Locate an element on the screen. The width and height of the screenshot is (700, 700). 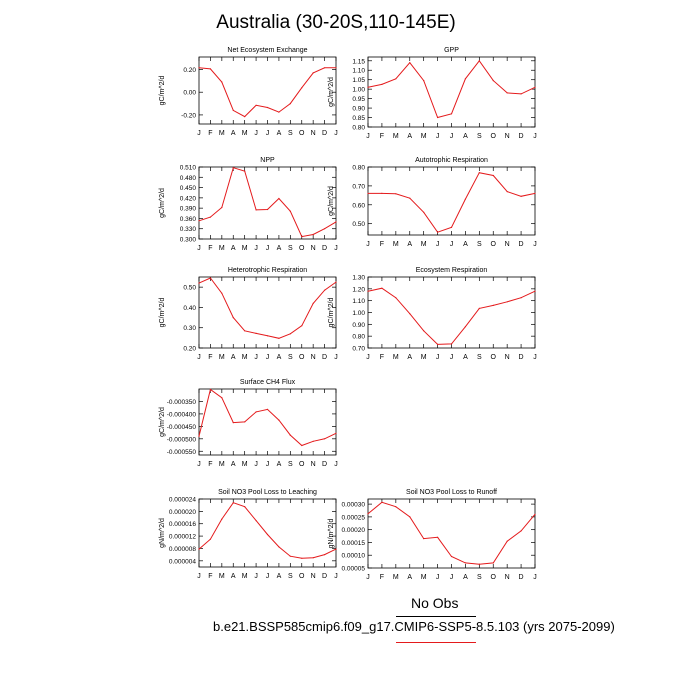
y-tick-label: 1.00 is located at coordinates (358, 313).